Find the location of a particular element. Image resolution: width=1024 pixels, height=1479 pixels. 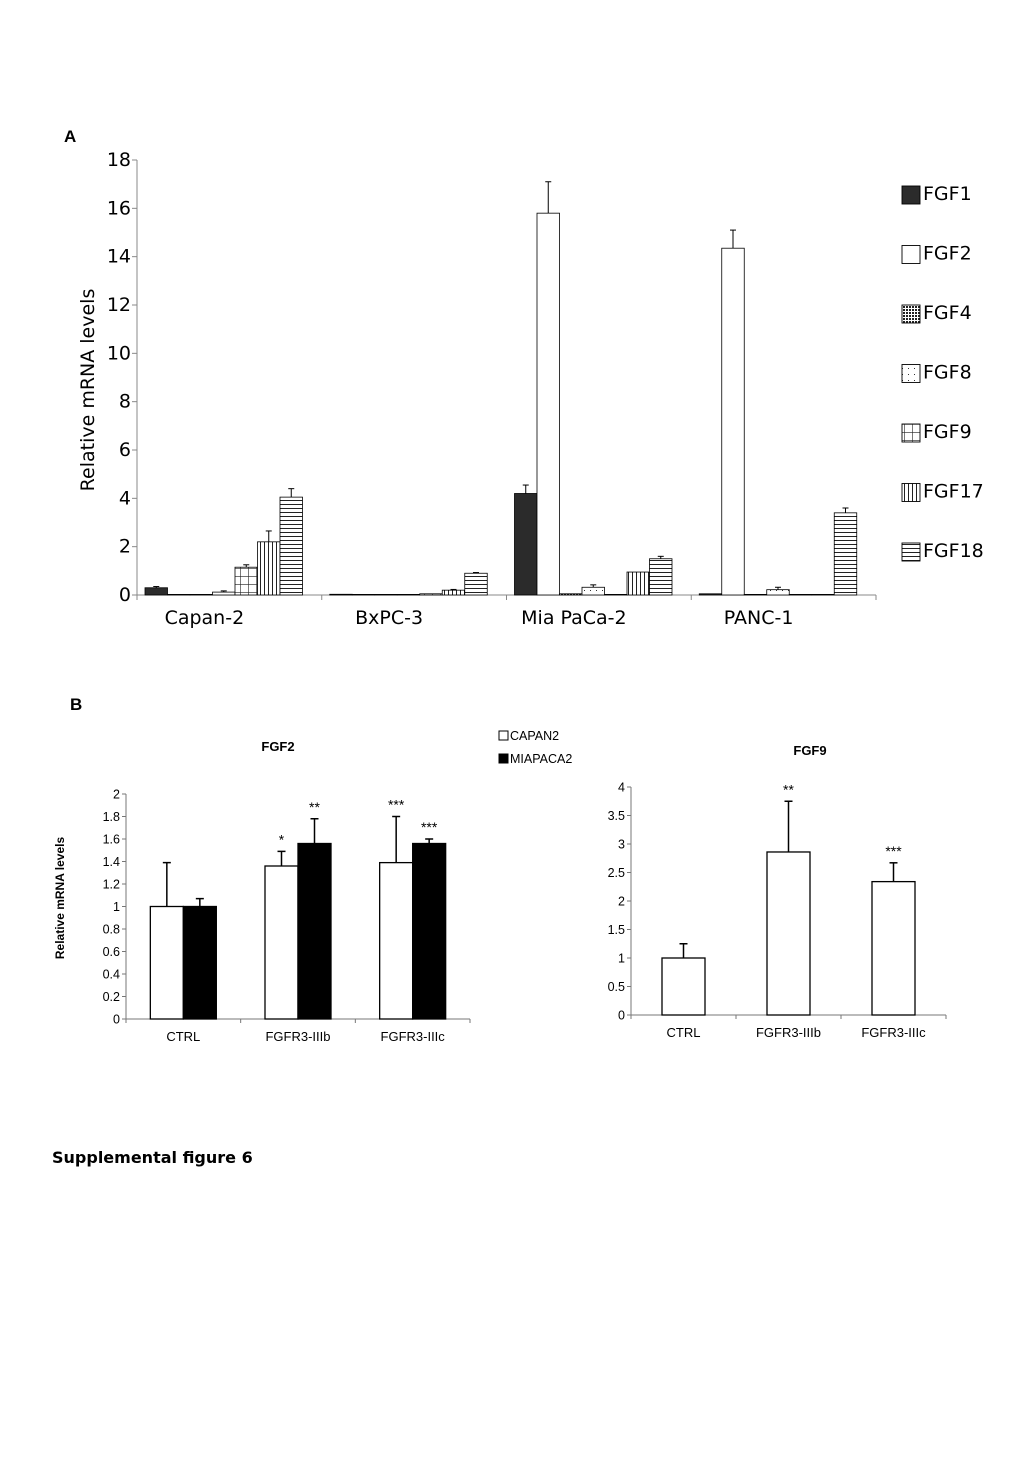

panel-a-label: A is located at coordinates (70, 136).